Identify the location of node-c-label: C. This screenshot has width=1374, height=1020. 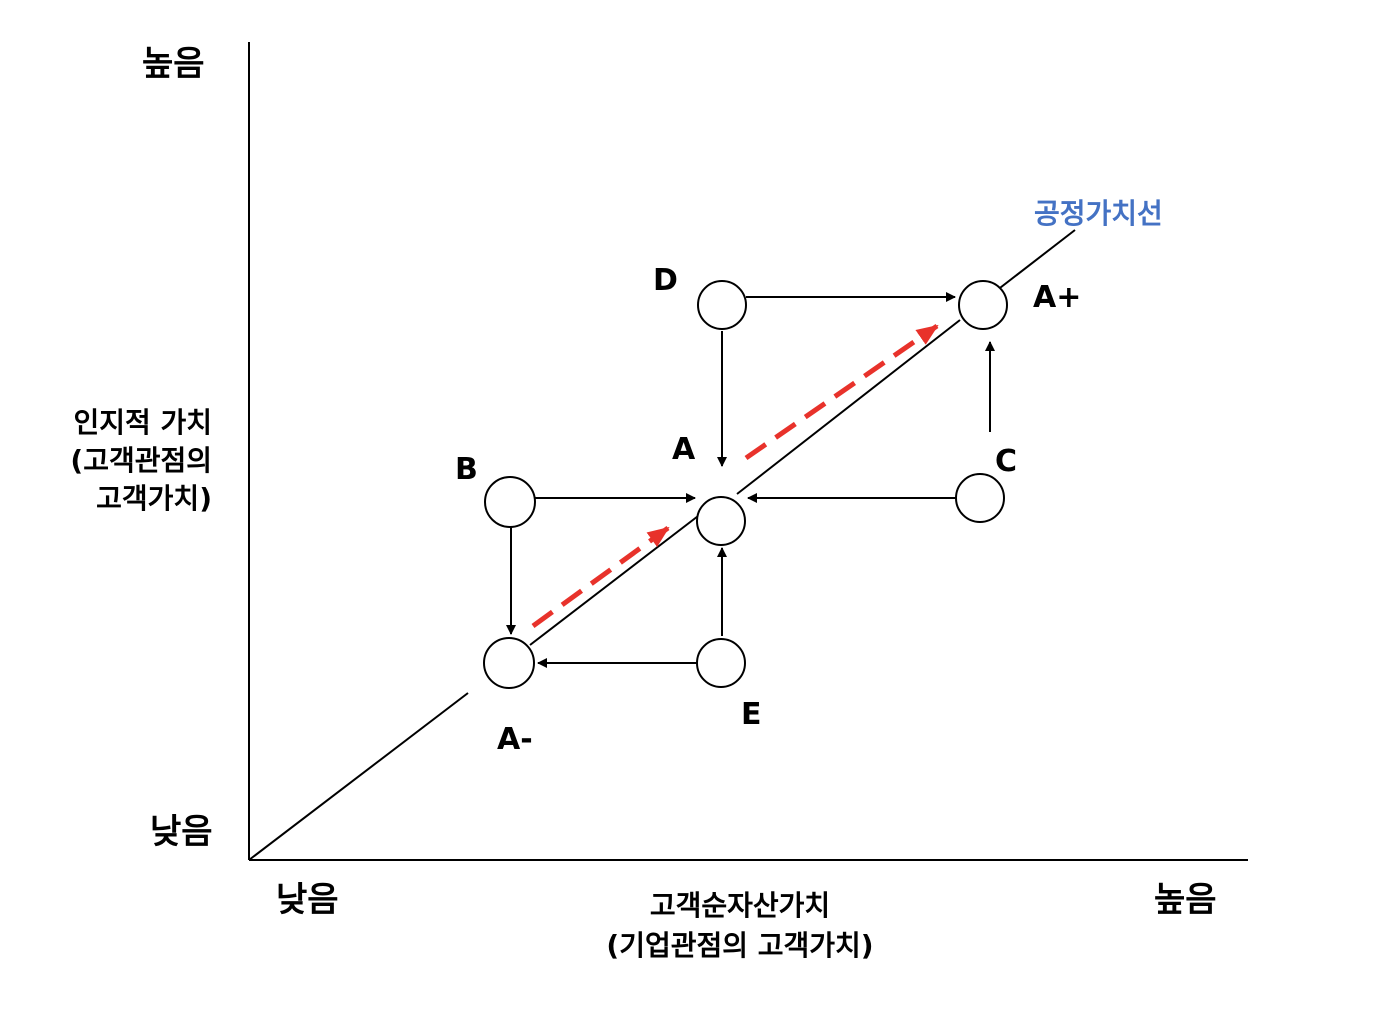
(1006, 461).